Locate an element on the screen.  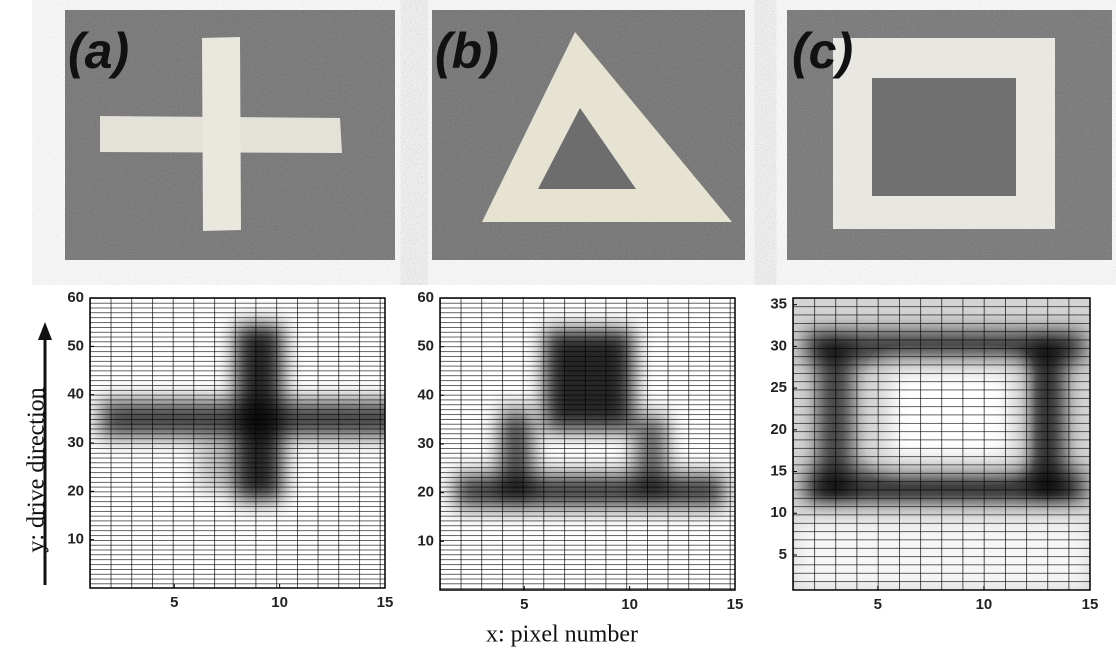
photo-c is located at coordinates (949, 135).